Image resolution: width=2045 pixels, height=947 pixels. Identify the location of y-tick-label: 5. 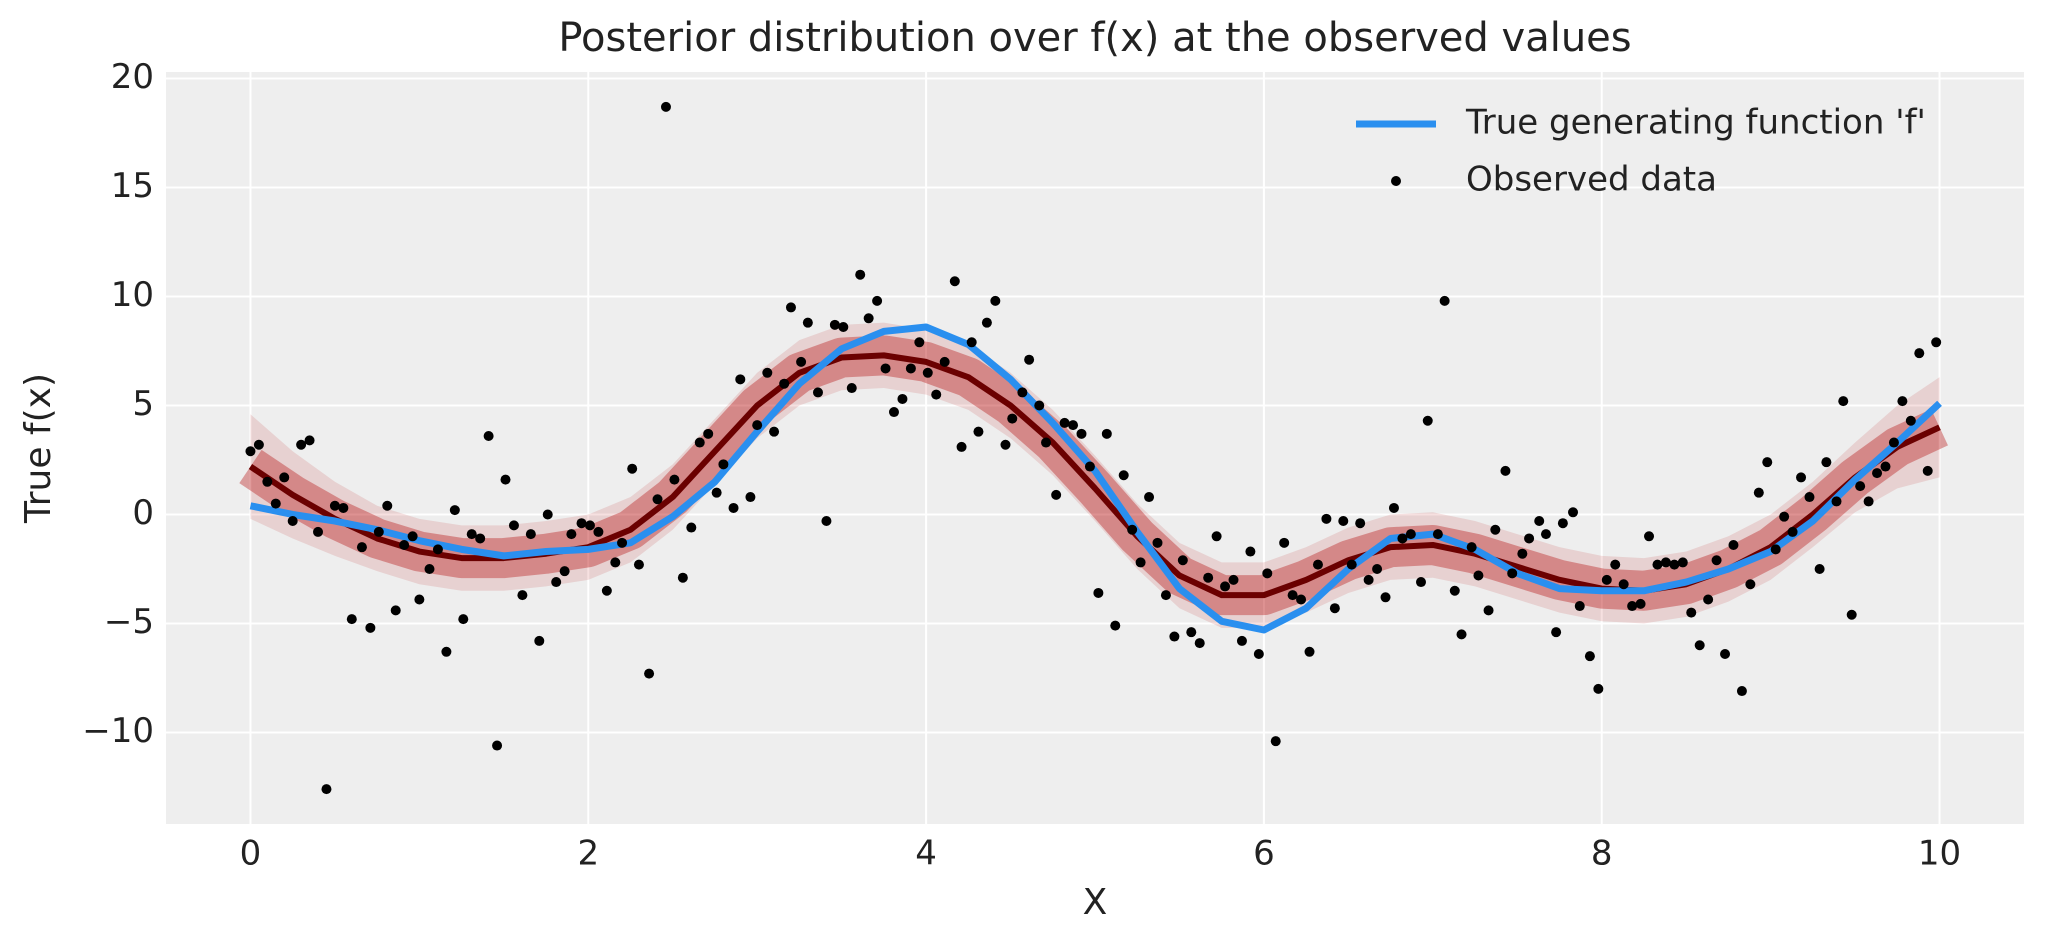
(143, 404).